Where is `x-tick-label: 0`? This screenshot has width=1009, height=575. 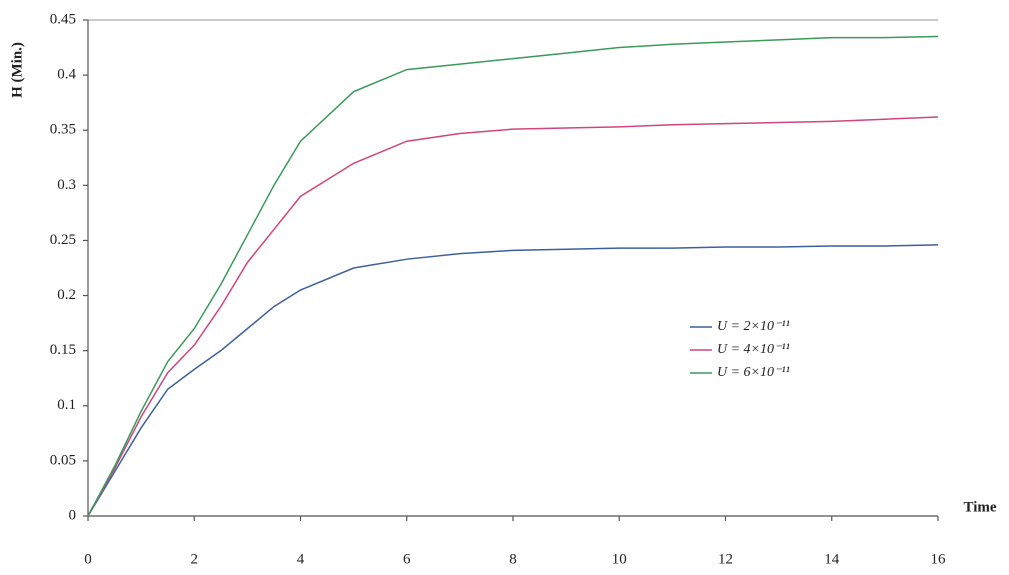
x-tick-label: 0 is located at coordinates (88, 559).